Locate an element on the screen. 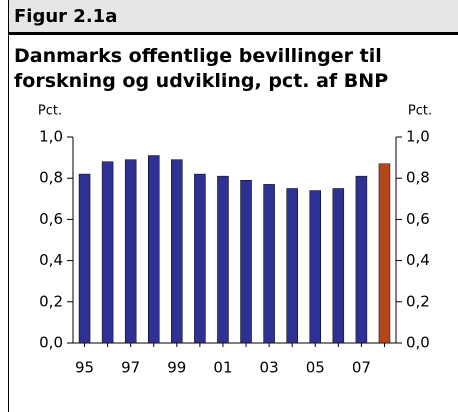 Image resolution: width=458 pixels, height=412 pixels. y-tick-label: 0,6 is located at coordinates (51, 219).